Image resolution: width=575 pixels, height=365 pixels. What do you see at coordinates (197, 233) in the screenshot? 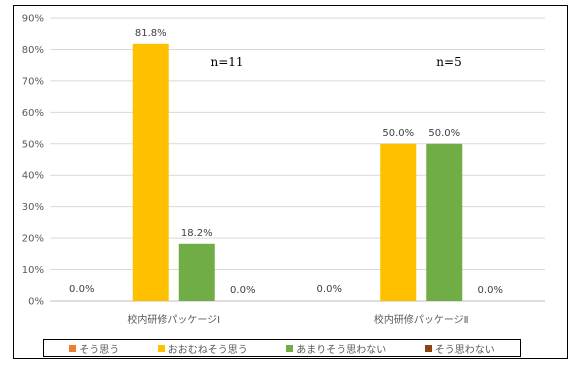
I see `data-label: 18.2%` at bounding box center [197, 233].